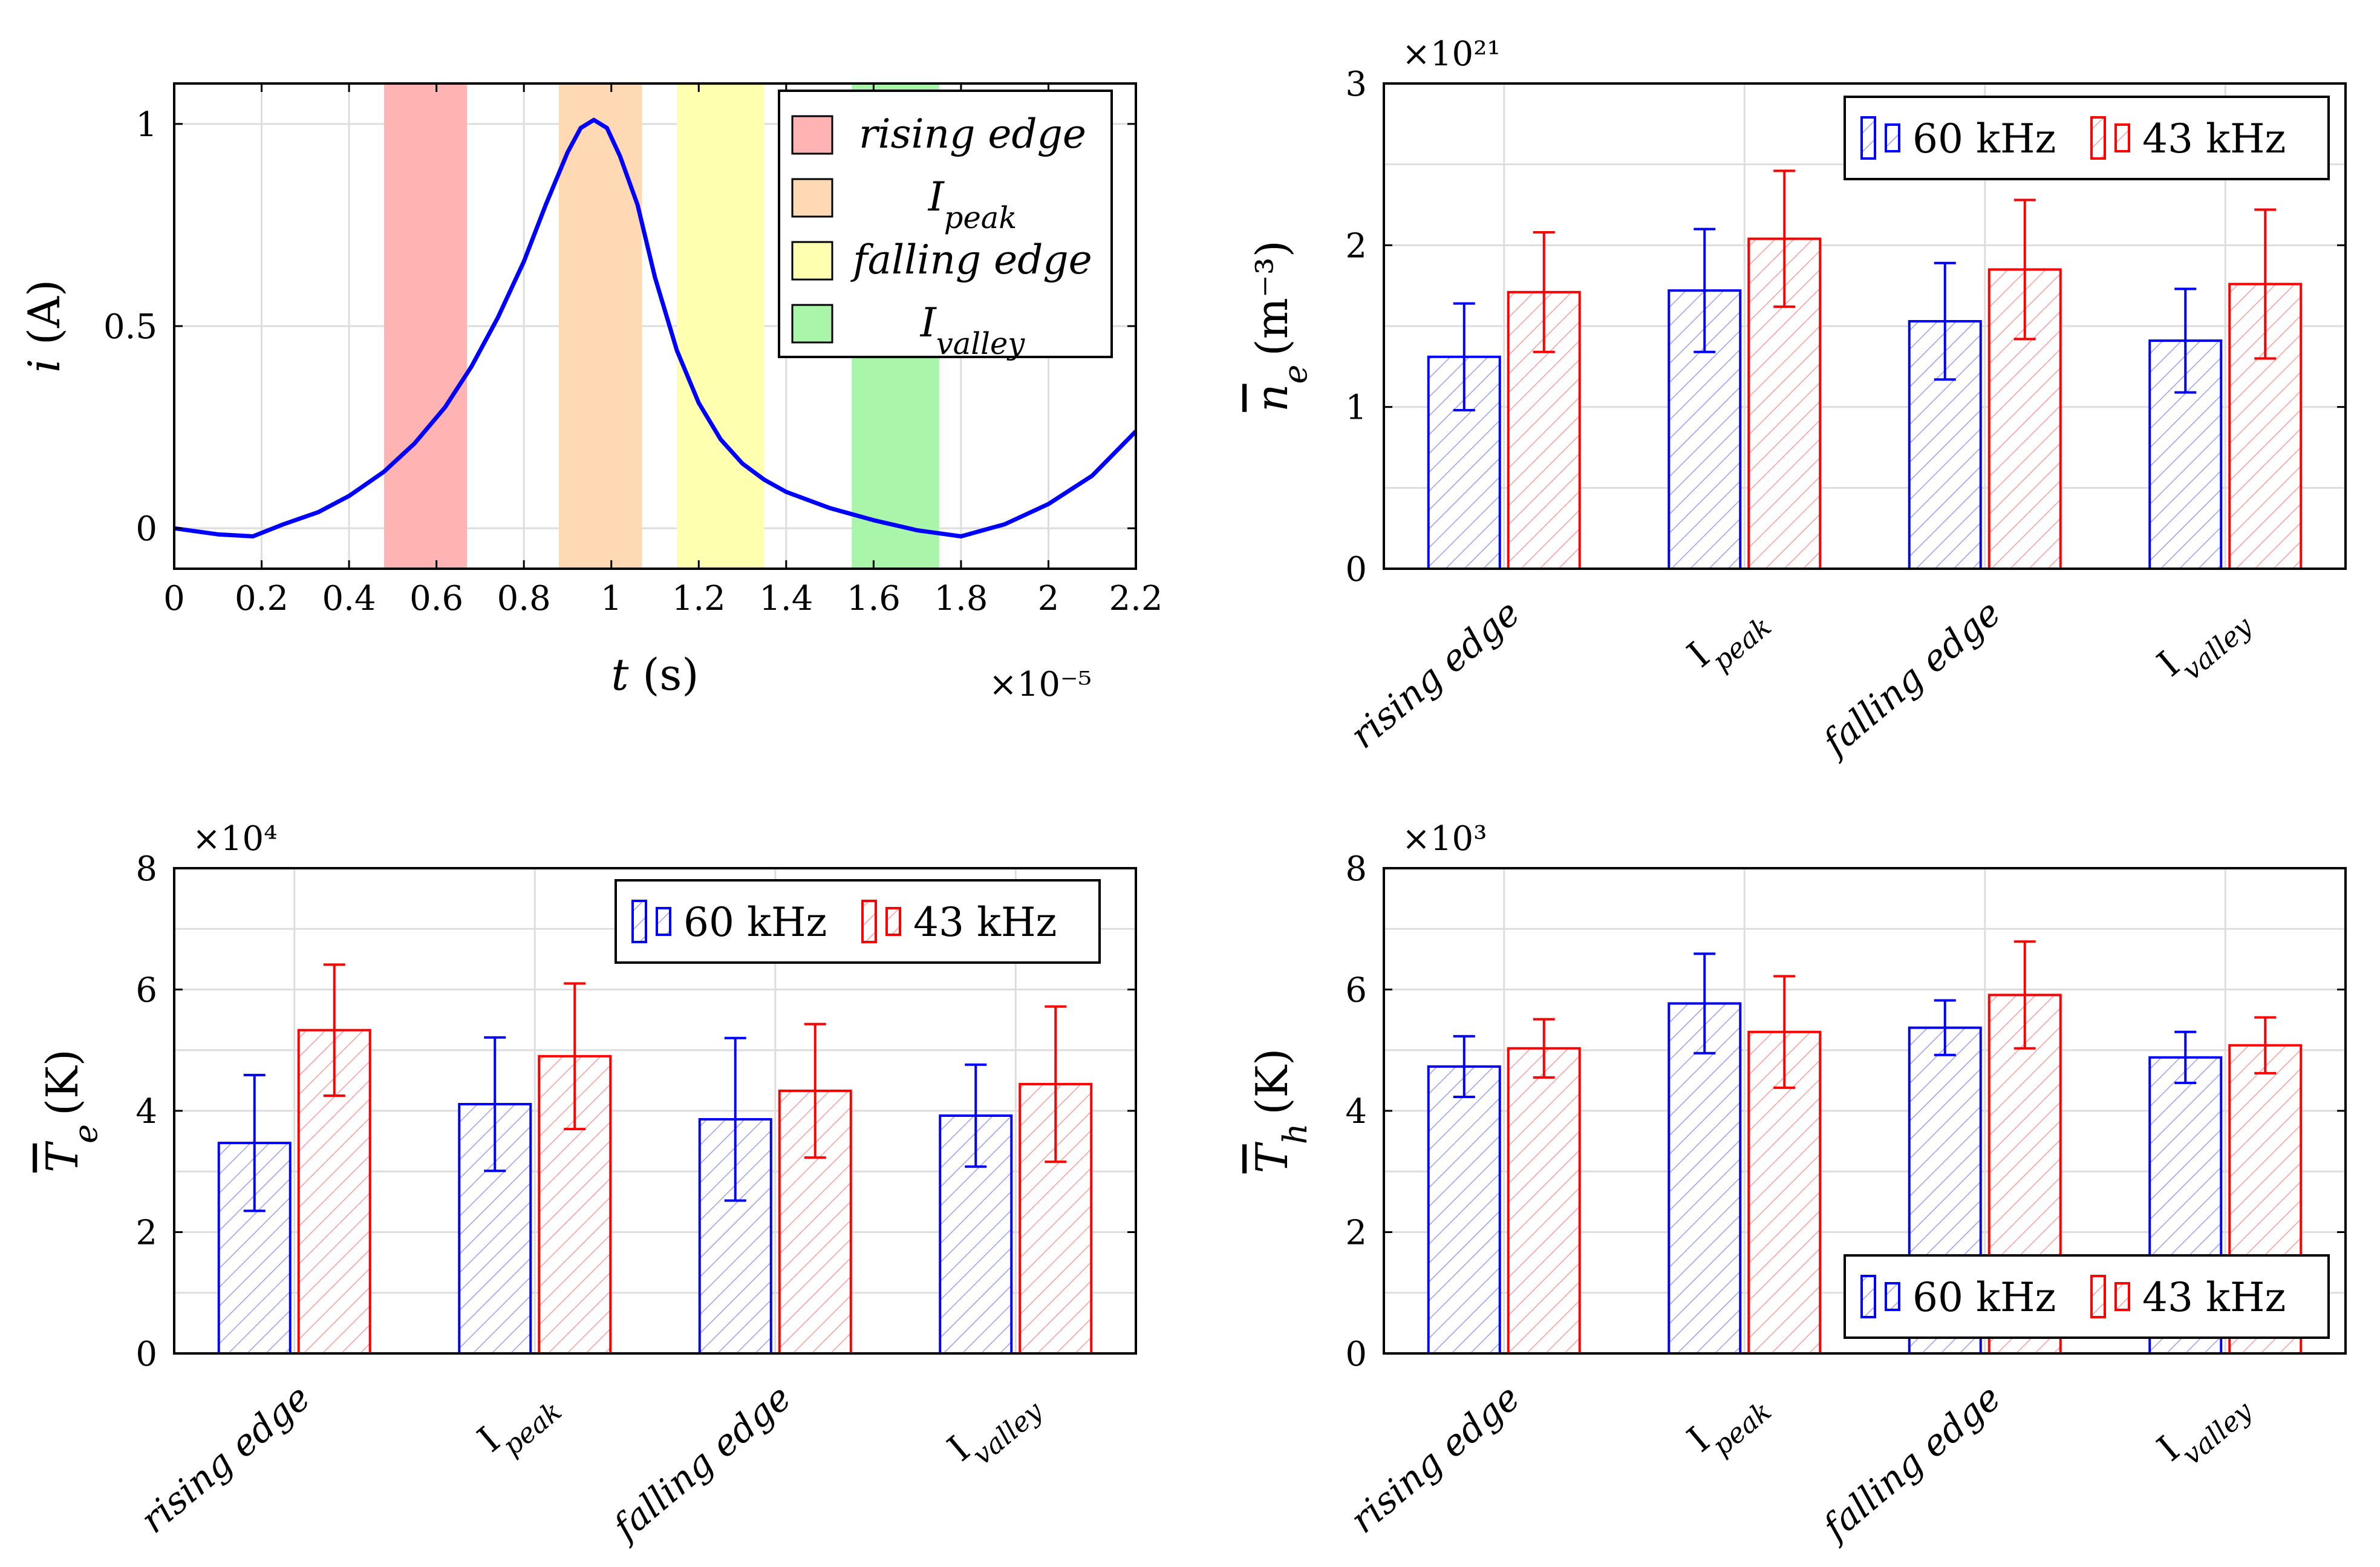 This screenshot has height=1567, width=2380. Describe the element at coordinates (174, 598) in the screenshot. I see `x-tick-label: 0` at that location.